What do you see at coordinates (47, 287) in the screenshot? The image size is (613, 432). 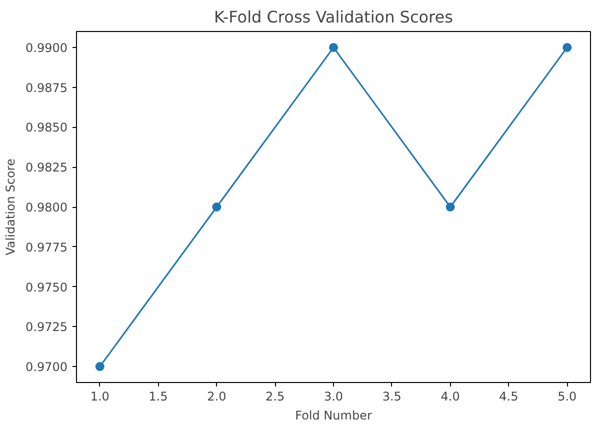 I see `y-tick-label: 0.9750` at bounding box center [47, 287].